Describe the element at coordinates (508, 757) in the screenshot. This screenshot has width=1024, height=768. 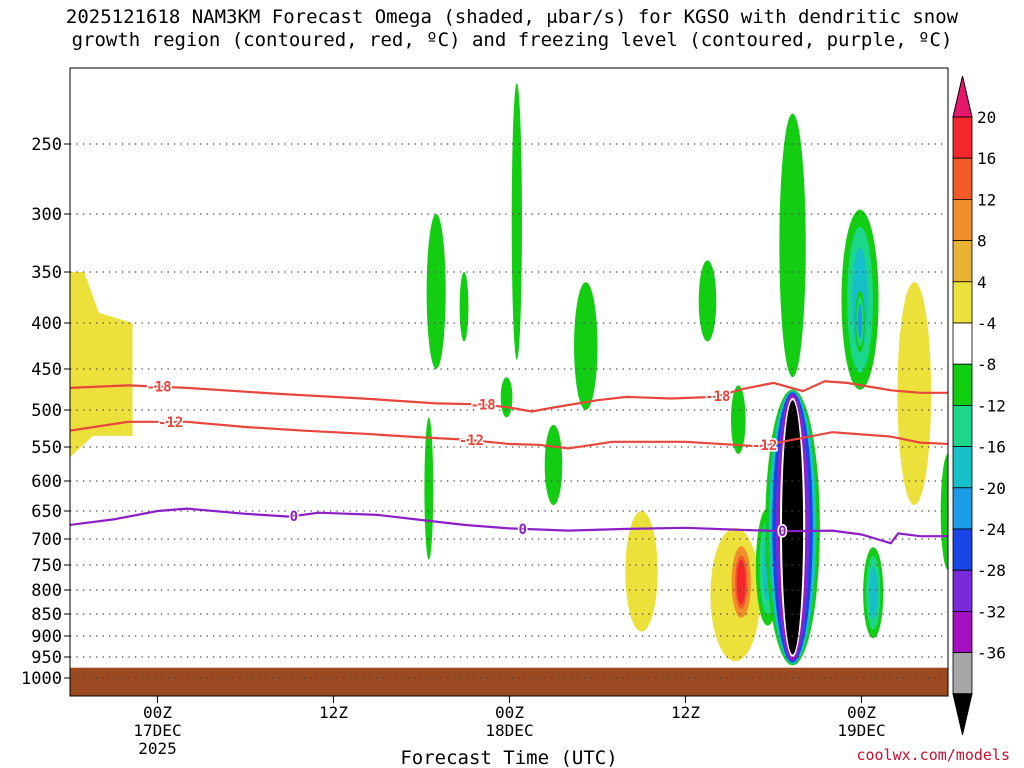
I see `x-axis-title: Forecast Time (UTC)` at that location.